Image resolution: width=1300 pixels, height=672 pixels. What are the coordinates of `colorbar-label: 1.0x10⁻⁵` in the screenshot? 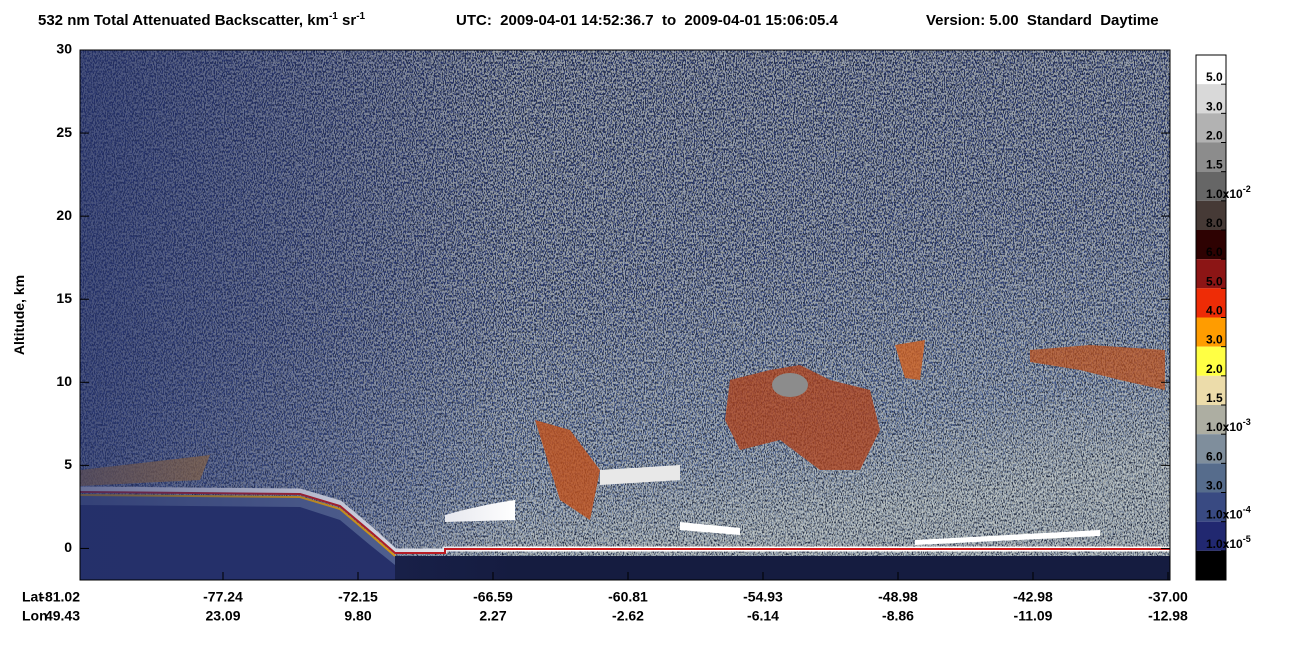 It's located at (1228, 542).